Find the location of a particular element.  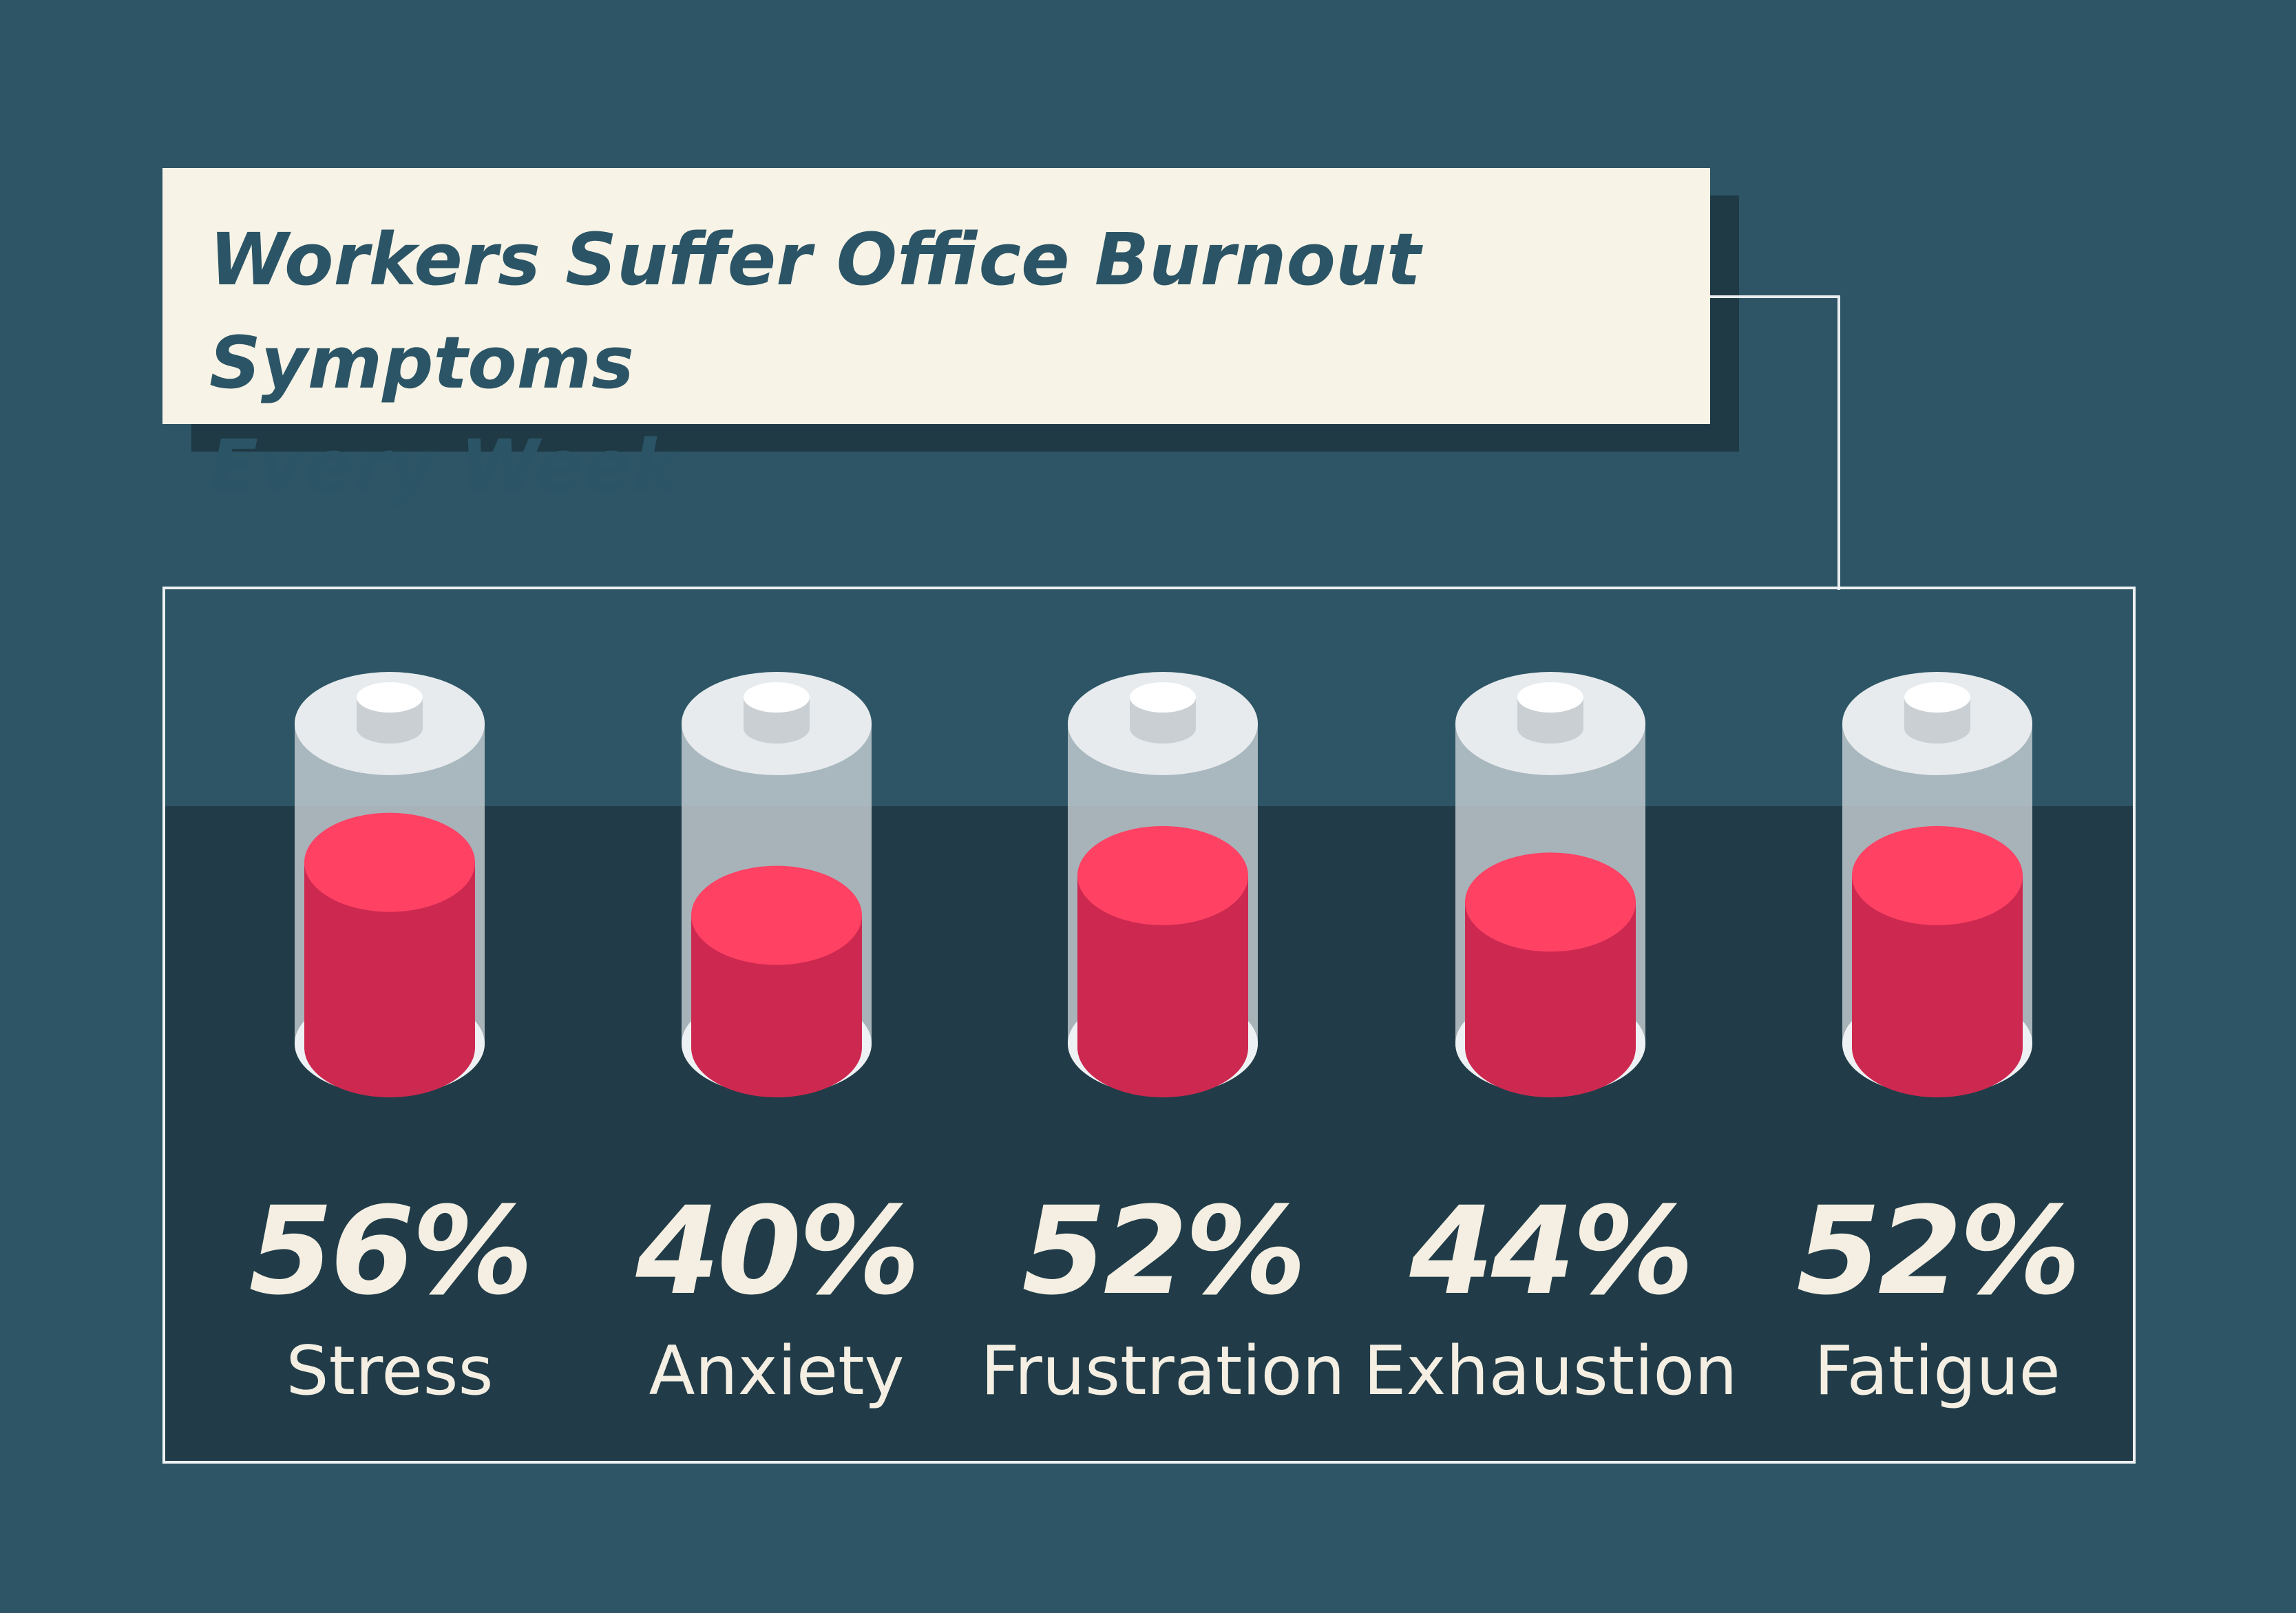

battery-fill-fatigue is located at coordinates (1937, 986).